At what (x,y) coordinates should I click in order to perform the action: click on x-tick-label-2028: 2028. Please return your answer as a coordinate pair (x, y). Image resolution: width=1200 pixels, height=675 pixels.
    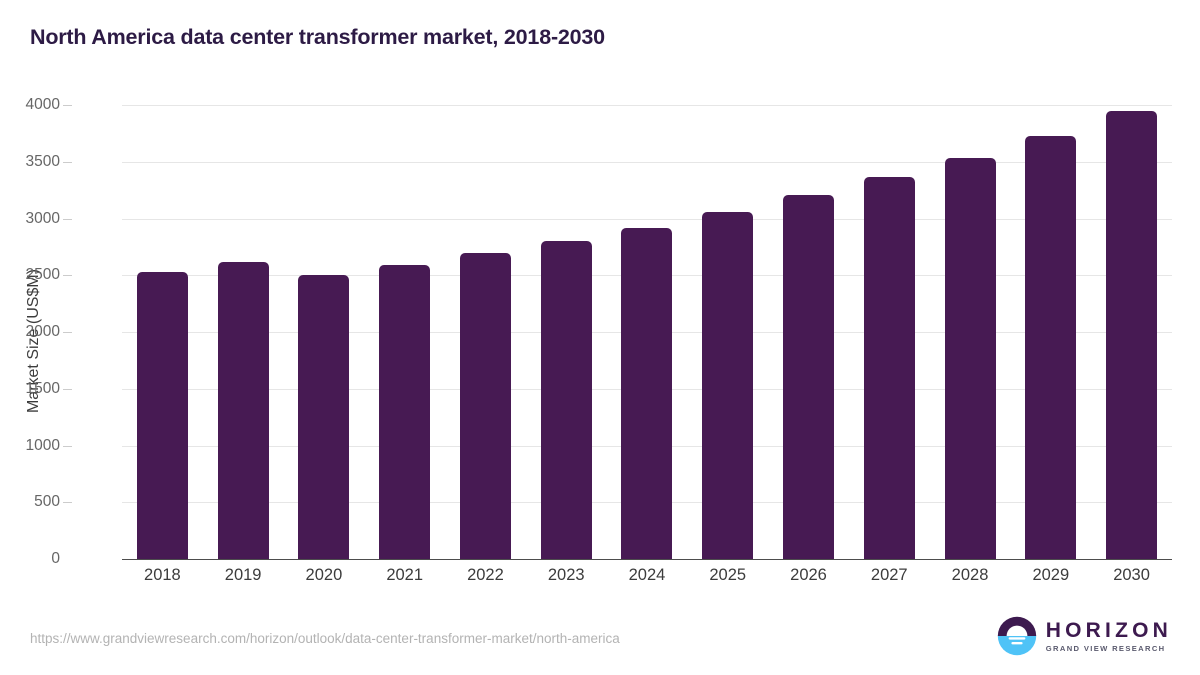
    Looking at the image, I should click on (970, 575).